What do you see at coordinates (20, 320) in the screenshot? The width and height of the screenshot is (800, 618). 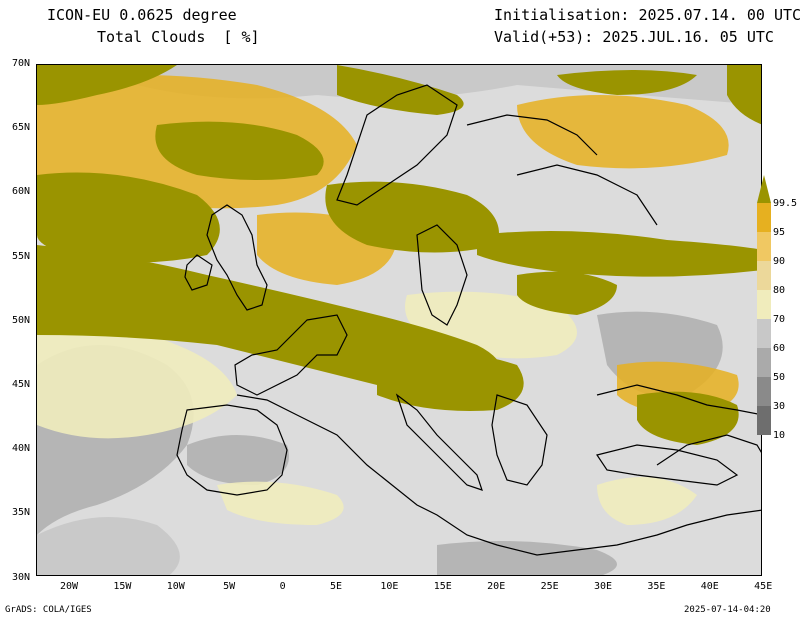 I see `lat-tick-label: 50N` at bounding box center [20, 320].